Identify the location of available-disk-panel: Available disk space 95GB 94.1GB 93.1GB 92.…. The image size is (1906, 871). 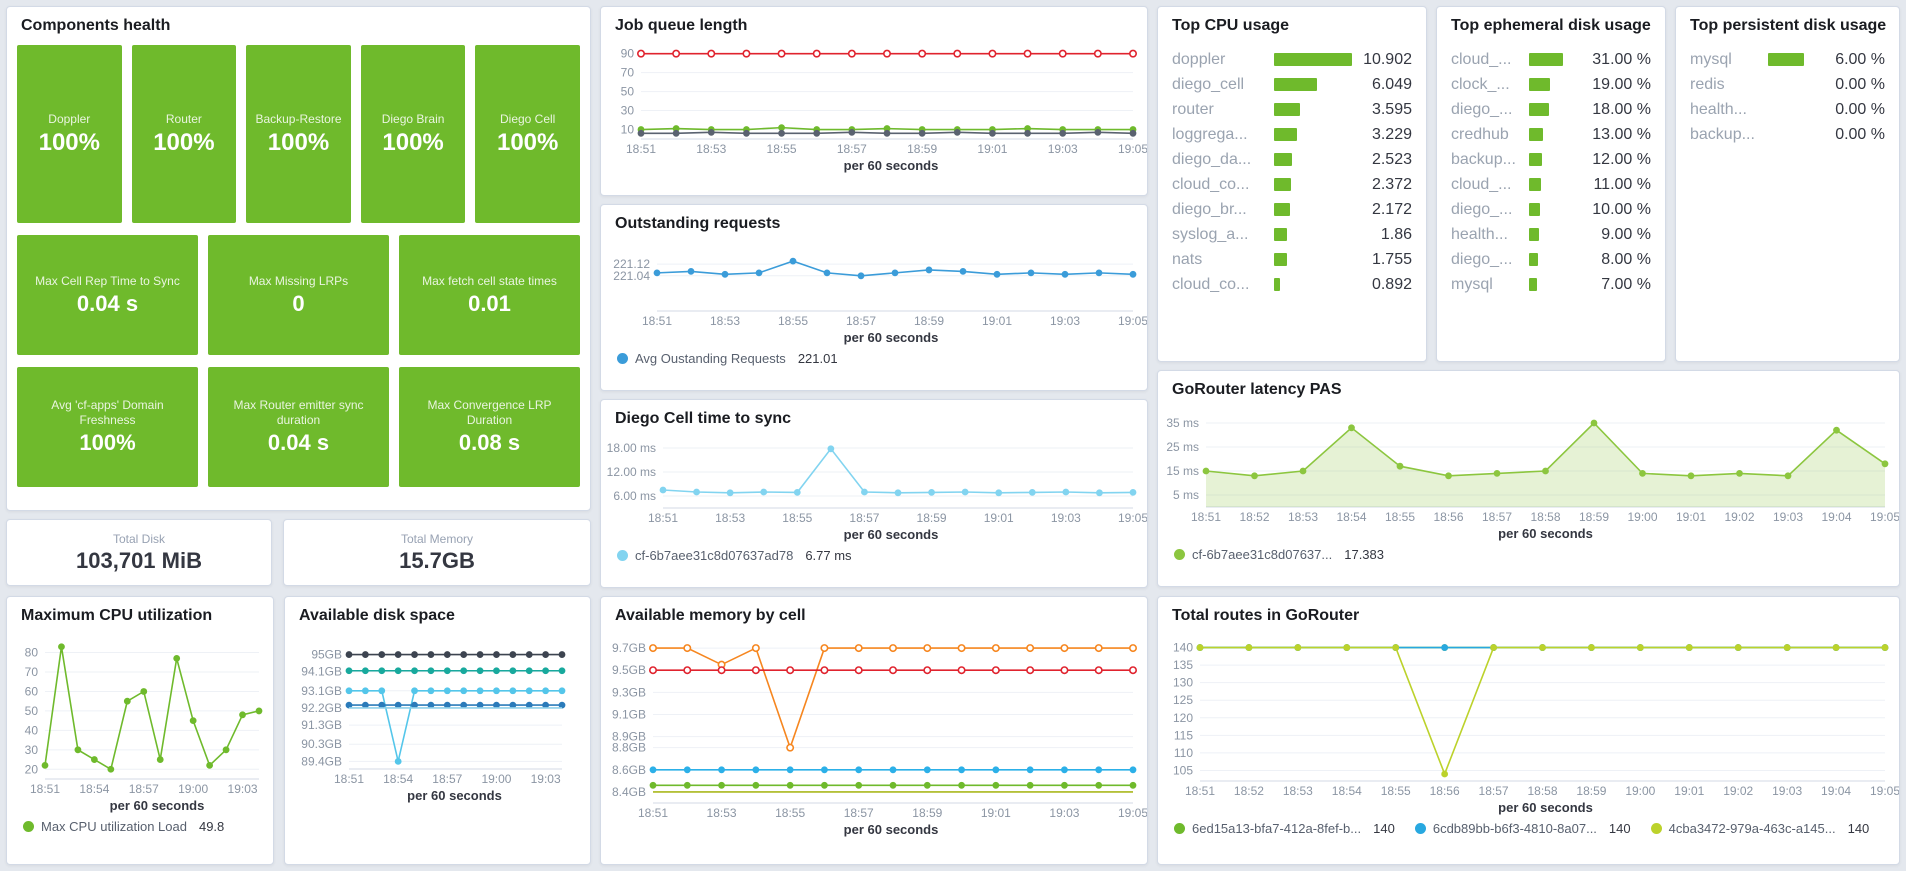
(437, 730).